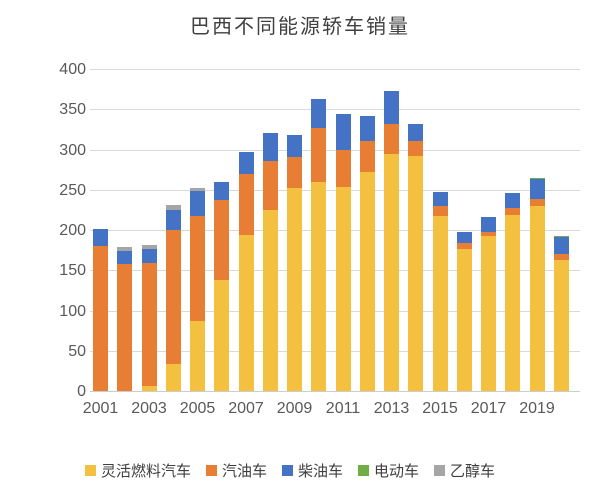 This screenshot has height=492, width=600. What do you see at coordinates (537, 408) in the screenshot?
I see `x-tick-label-2019: 2019` at bounding box center [537, 408].